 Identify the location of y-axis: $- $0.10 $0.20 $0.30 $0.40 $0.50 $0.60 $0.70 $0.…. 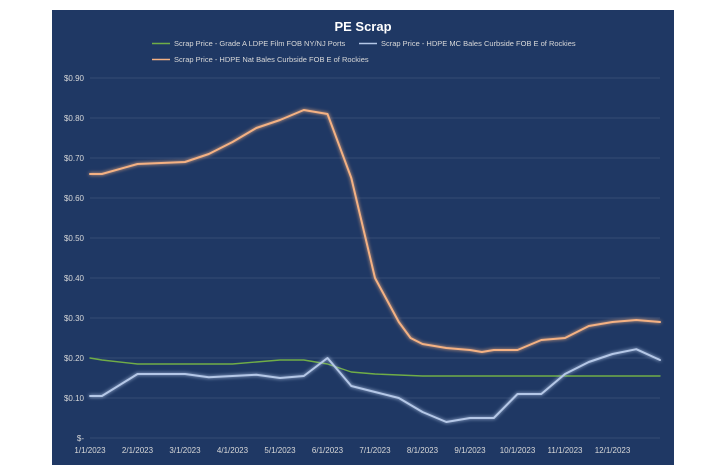
(74, 258).